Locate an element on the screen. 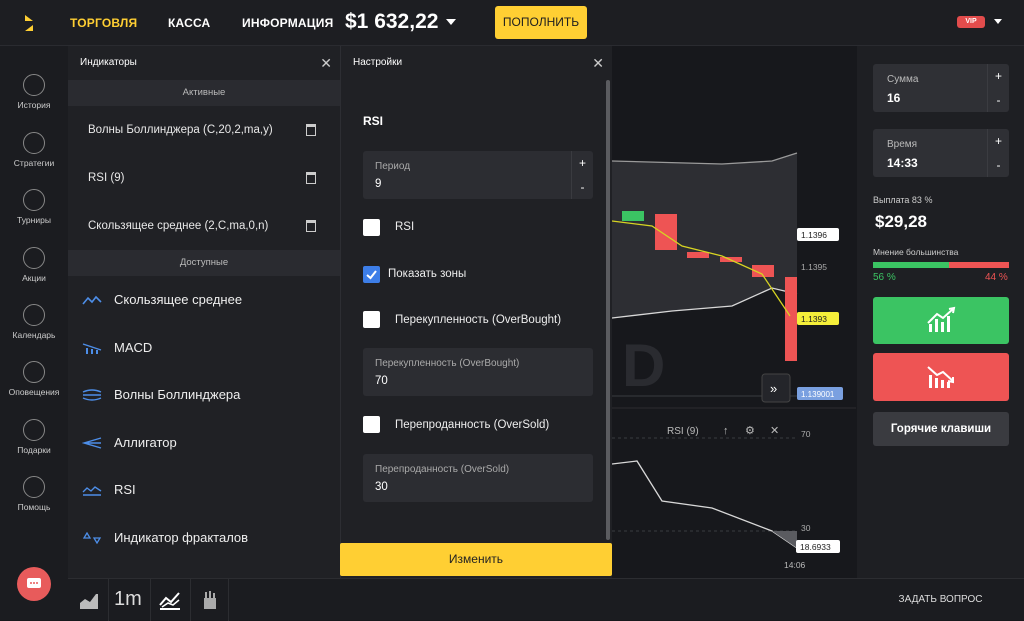 This screenshot has height=621, width=1024. field-label: Перекупленность (OverBought) is located at coordinates (447, 363).